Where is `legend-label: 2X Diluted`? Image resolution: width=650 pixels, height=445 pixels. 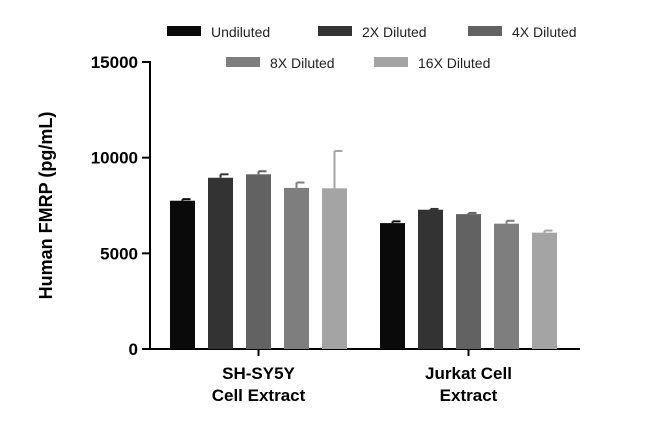 legend-label: 2X Diluted is located at coordinates (394, 32).